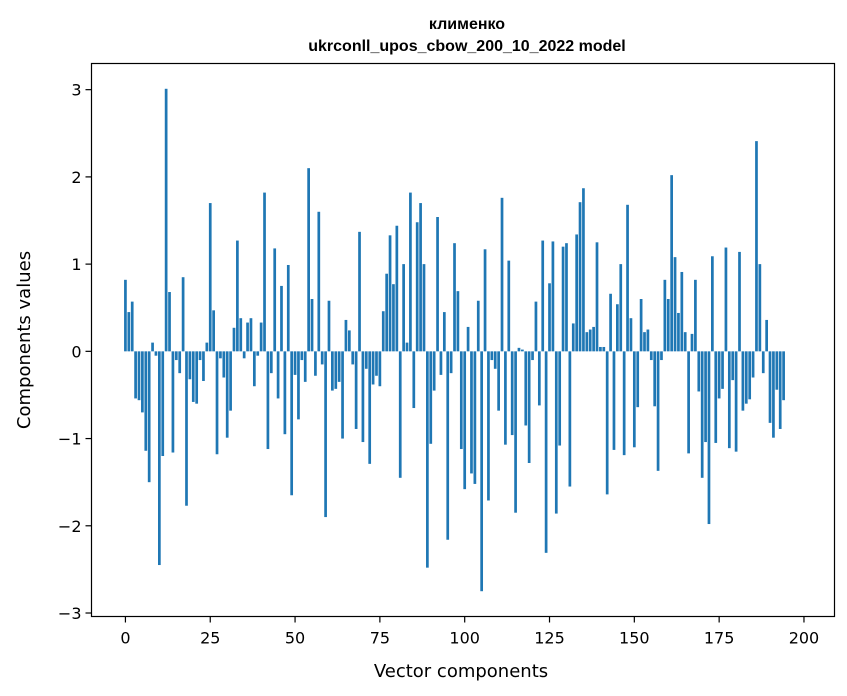  Describe the element at coordinates (76, 90) in the screenshot. I see `y-tick-label: 3` at that location.